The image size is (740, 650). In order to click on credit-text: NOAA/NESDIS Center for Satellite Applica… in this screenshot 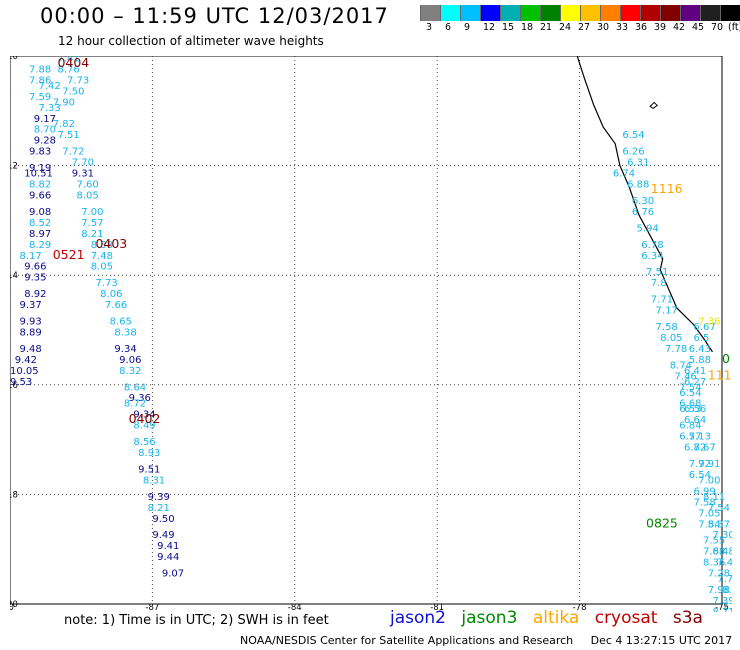, I will do `click(407, 640)`.